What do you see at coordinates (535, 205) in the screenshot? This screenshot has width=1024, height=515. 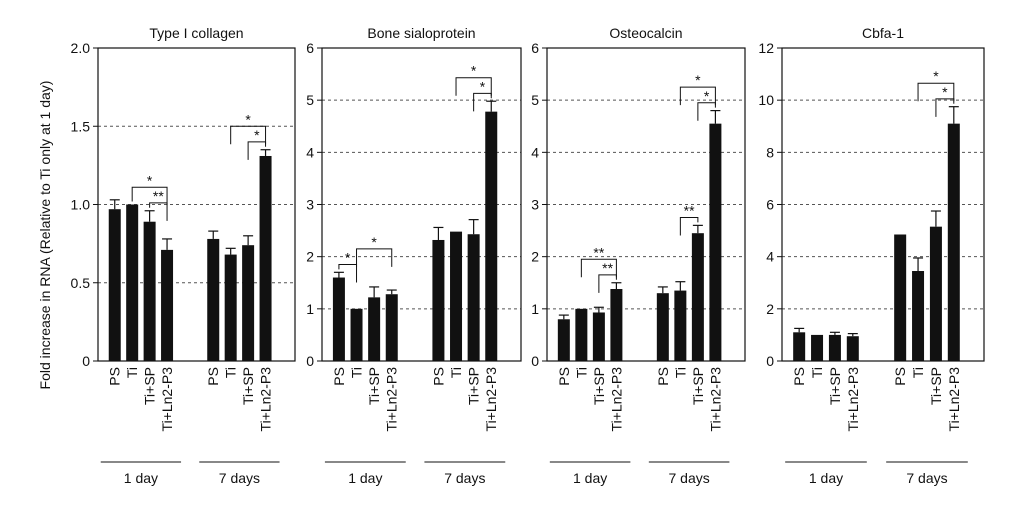 I see `y-tick-label: 3` at bounding box center [535, 205].